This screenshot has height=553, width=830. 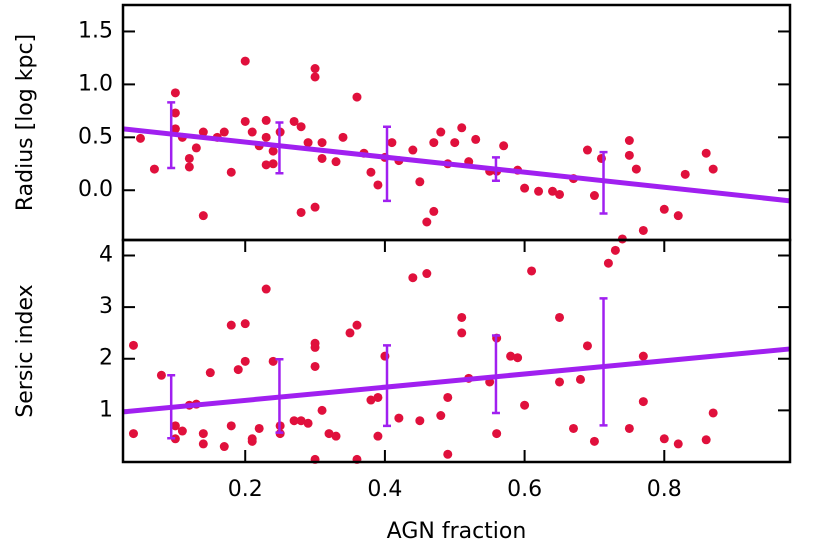 What do you see at coordinates (106, 409) in the screenshot?
I see `y-tick-label: 1` at bounding box center [106, 409].